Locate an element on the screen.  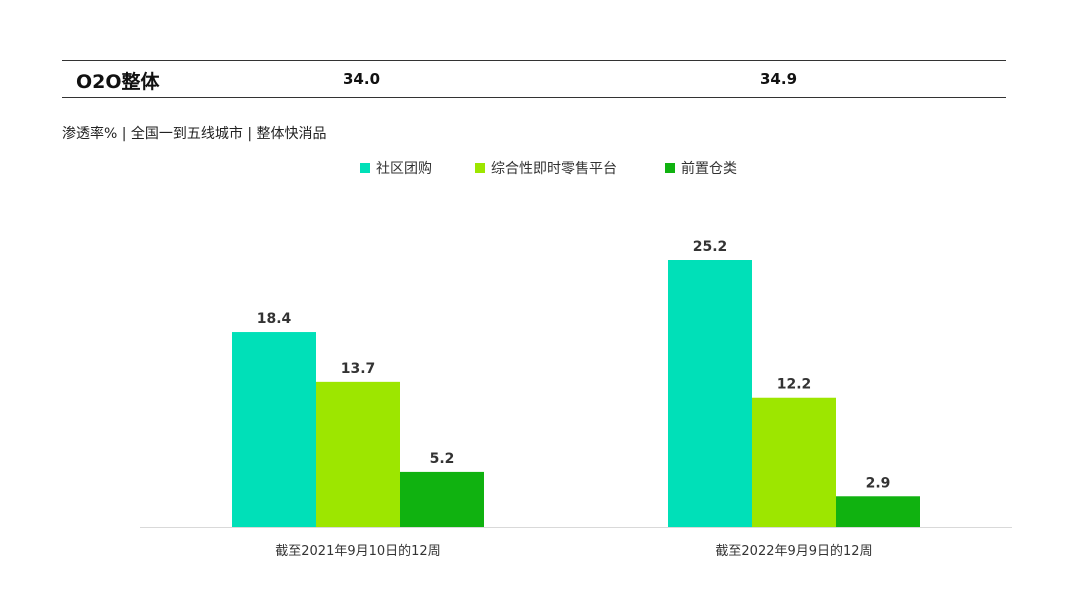
o2o-summary-row: O2O整体 34.0 34.9 is located at coordinates (534, 79).